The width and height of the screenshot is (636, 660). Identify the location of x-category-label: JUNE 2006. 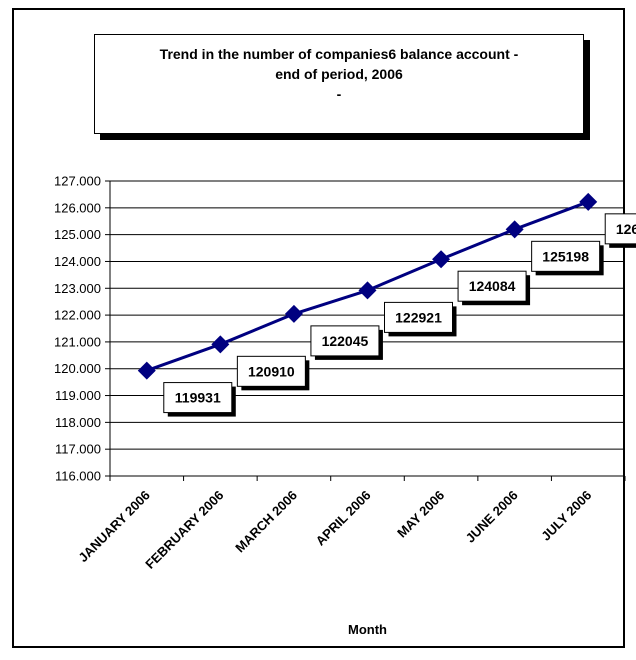
(492, 517).